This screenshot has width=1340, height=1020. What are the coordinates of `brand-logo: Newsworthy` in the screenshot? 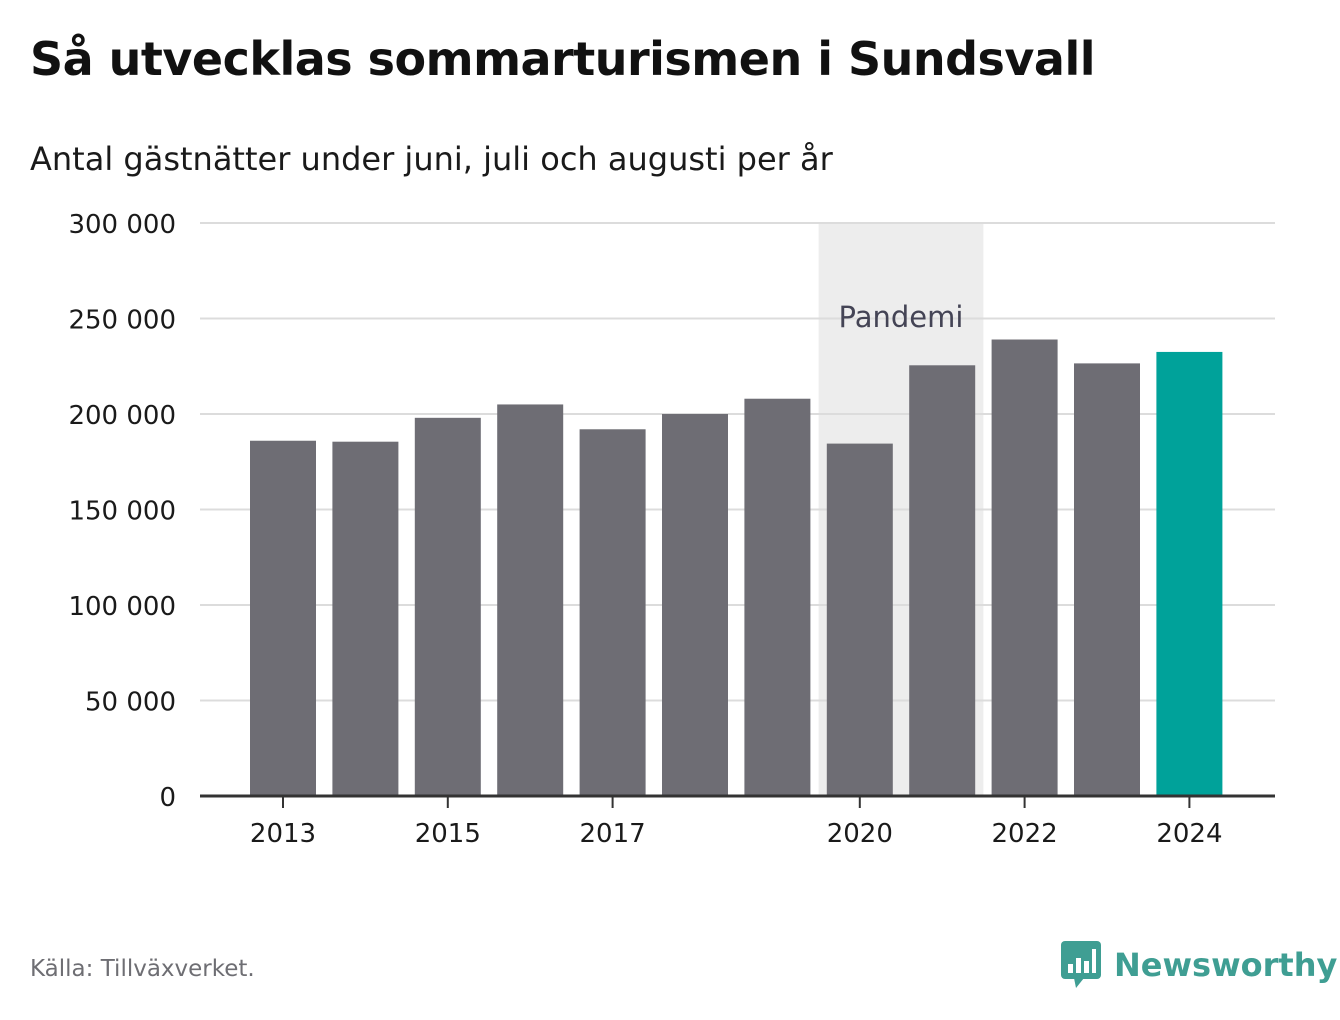 It's located at (1198, 965).